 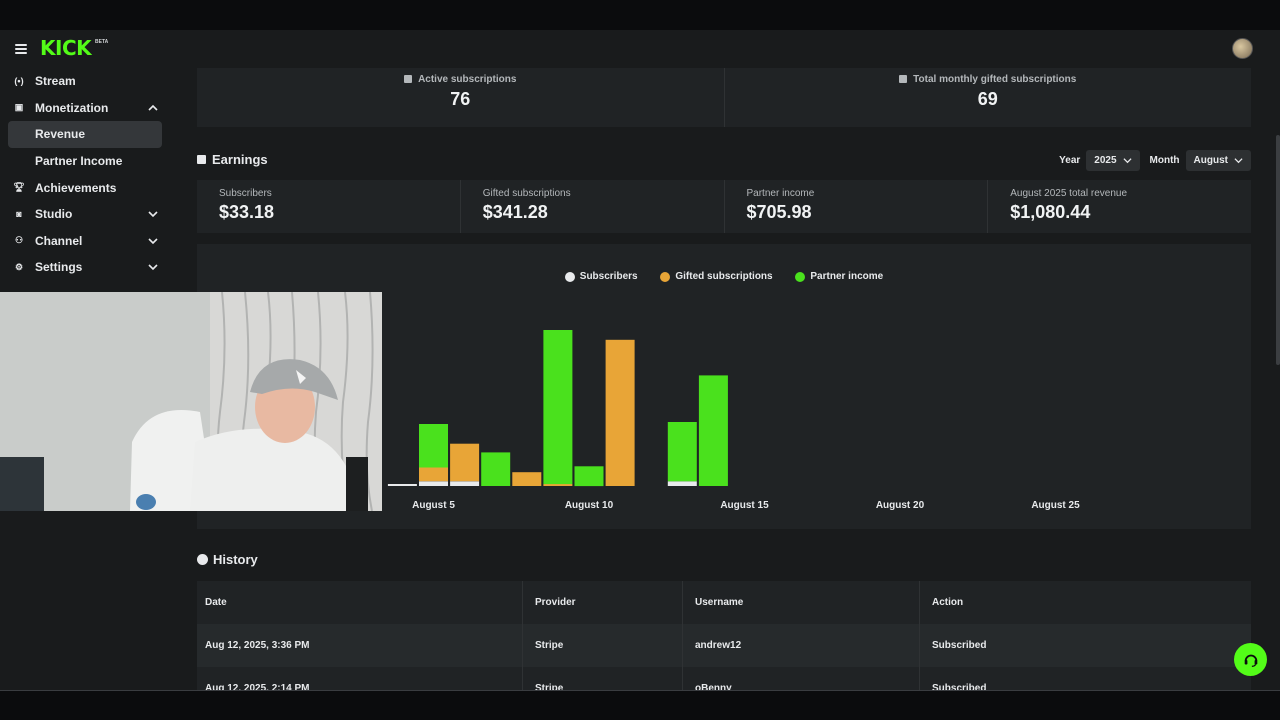 I want to click on studio-icon: ◙, so click(x=19, y=214).